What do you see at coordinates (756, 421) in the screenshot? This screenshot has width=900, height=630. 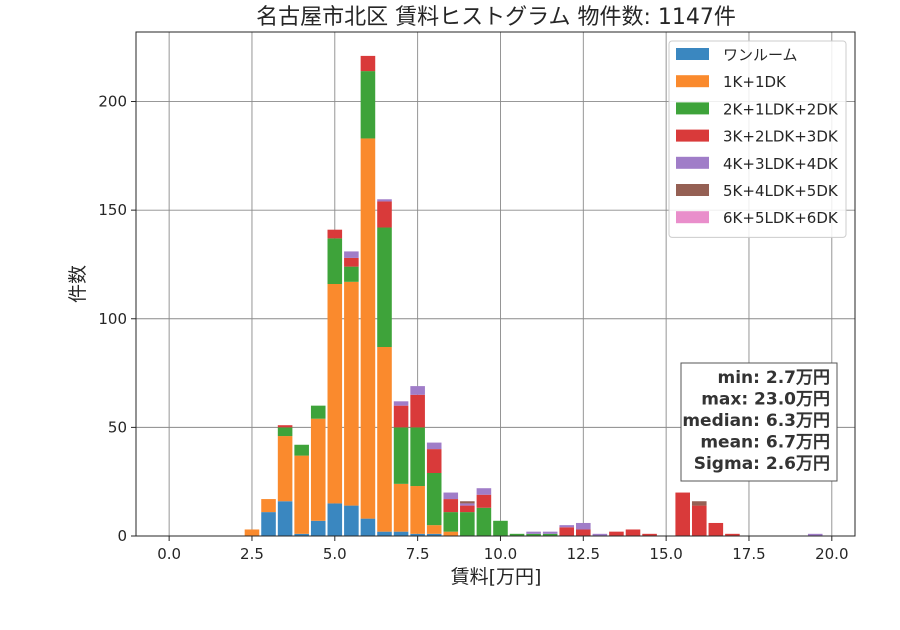 I see `stats-line: median: 6.3万円` at bounding box center [756, 421].